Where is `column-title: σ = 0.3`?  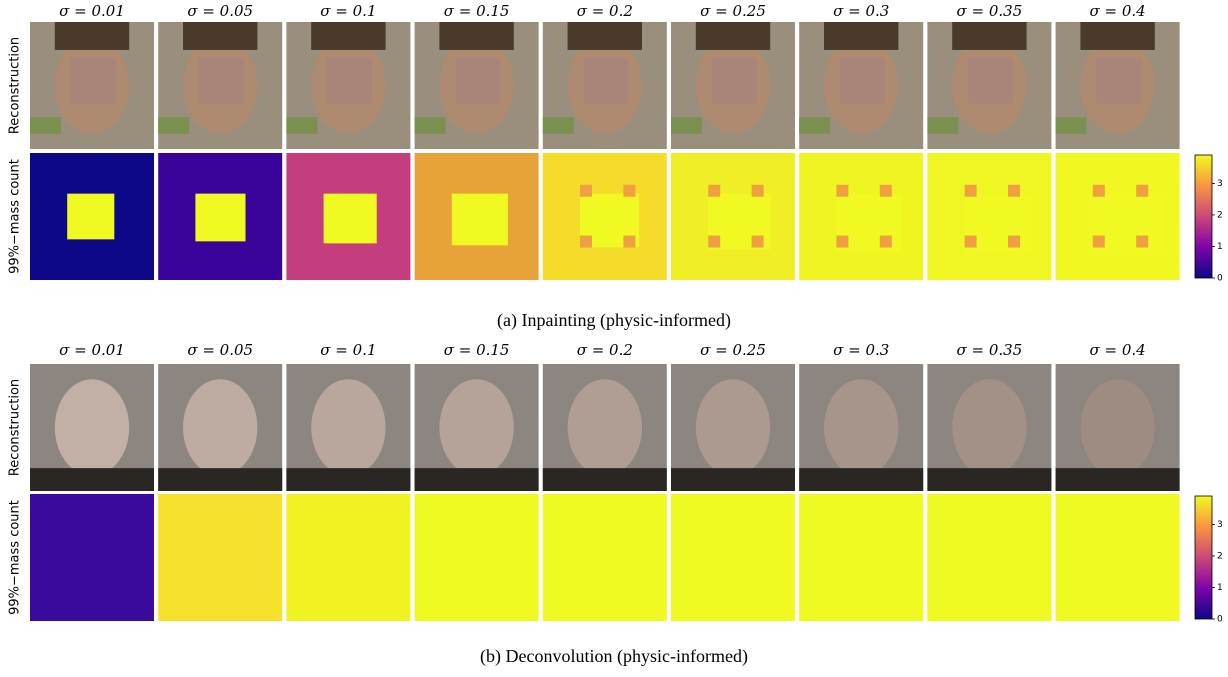 column-title: σ = 0.3 is located at coordinates (861, 11).